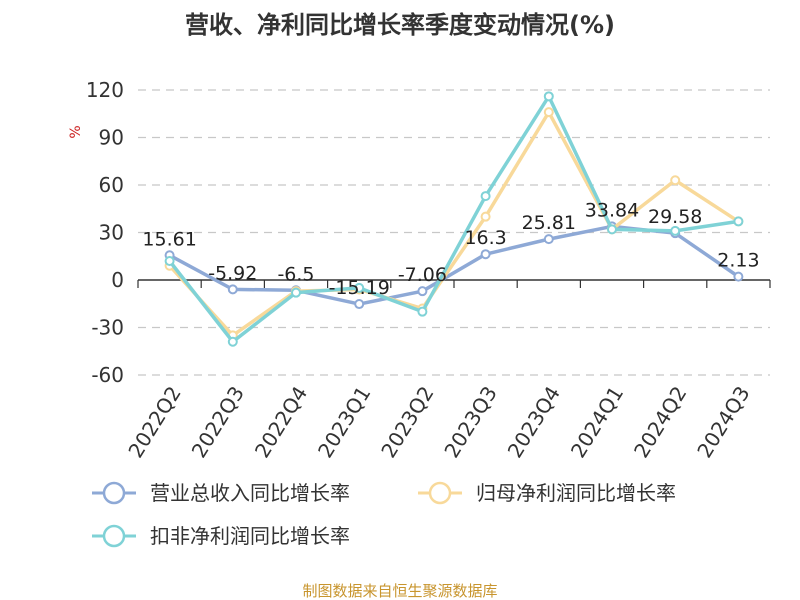 This screenshot has width=800, height=600. What do you see at coordinates (154, 422) in the screenshot?
I see `x-tick-label: 2022Q2` at bounding box center [154, 422].